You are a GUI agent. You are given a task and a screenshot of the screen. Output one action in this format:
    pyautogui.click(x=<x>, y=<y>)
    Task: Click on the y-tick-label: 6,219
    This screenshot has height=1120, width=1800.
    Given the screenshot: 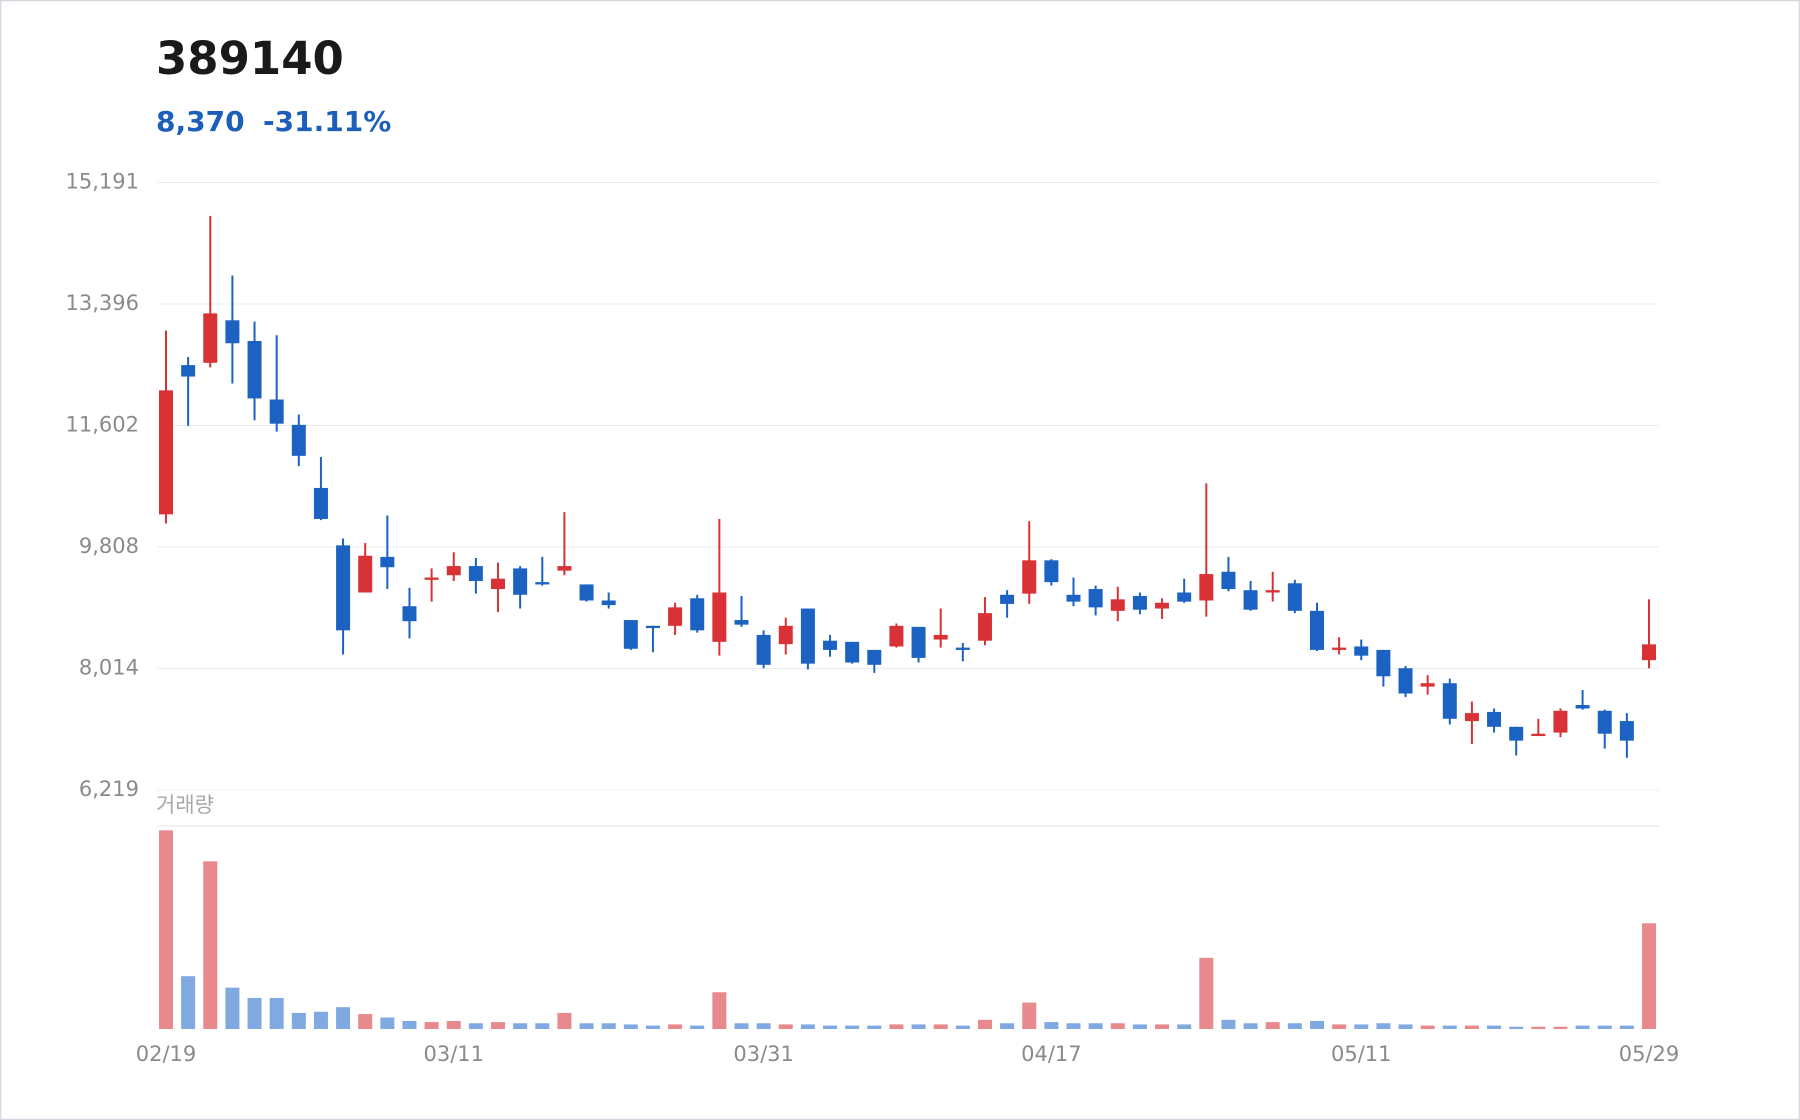 What is the action you would take?
    pyautogui.click(x=109, y=789)
    